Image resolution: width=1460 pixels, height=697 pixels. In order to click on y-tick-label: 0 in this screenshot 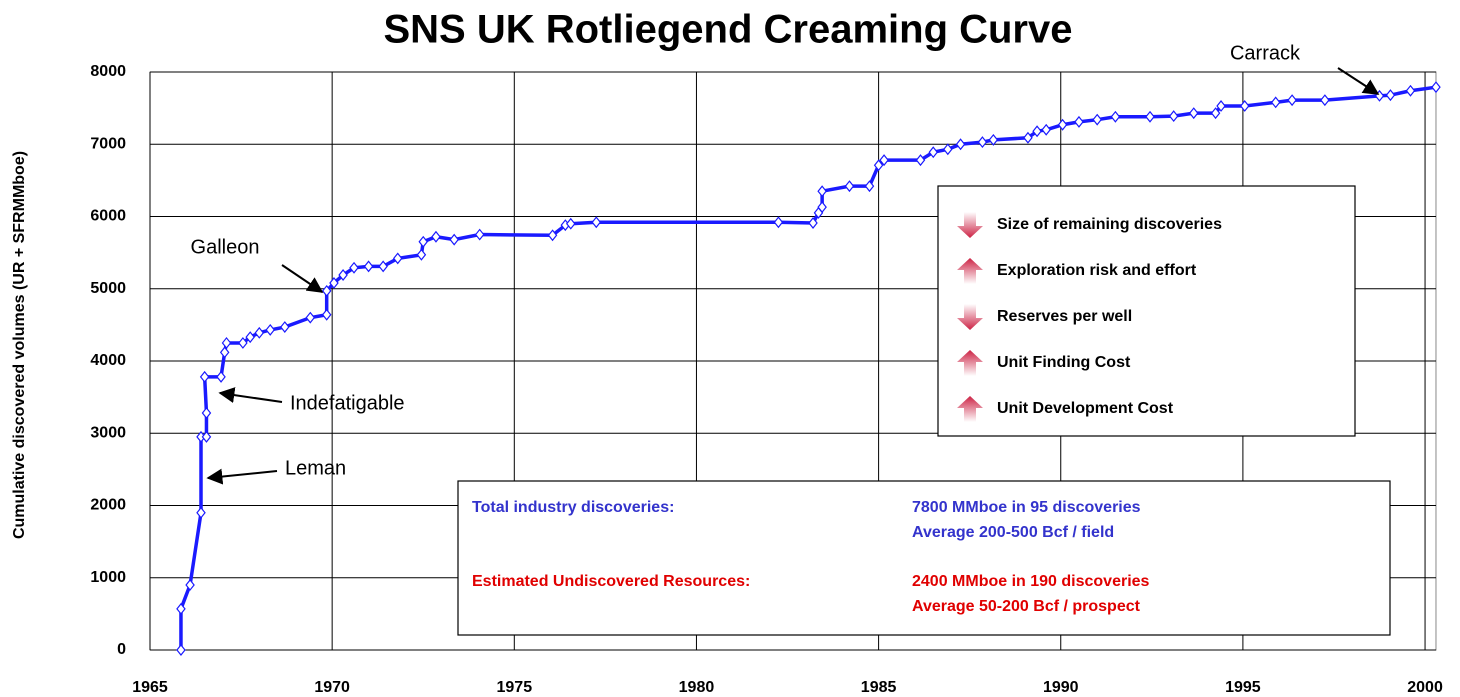, I will do `click(121, 649)`.